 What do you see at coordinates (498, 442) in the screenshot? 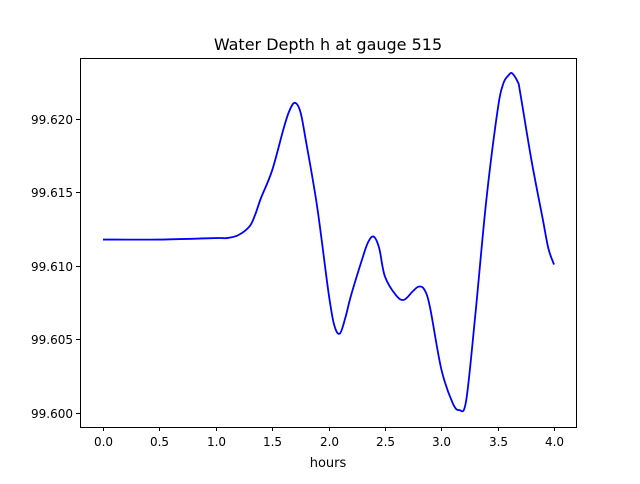
I see `x-tick-label: 3.5` at bounding box center [498, 442].